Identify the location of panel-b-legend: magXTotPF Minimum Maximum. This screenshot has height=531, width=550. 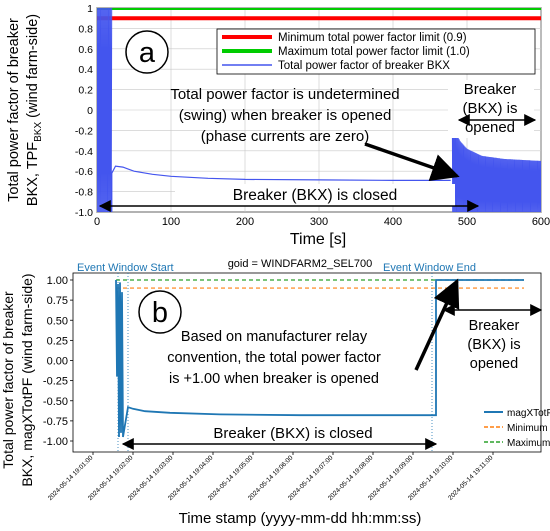
(517, 428).